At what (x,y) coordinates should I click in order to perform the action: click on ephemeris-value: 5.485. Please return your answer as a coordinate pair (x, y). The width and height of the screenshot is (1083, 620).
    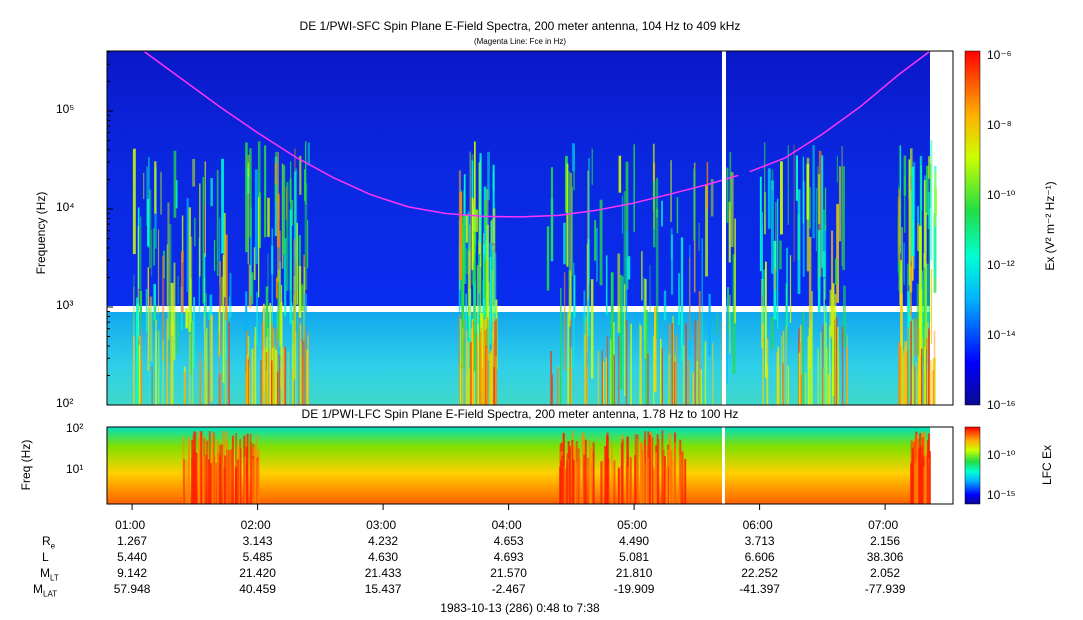
    Looking at the image, I should click on (257, 557).